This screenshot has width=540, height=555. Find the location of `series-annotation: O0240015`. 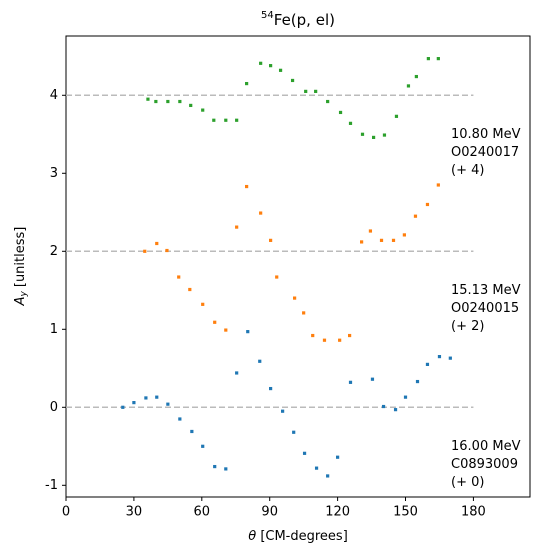

series-annotation: O0240015 is located at coordinates (485, 308).